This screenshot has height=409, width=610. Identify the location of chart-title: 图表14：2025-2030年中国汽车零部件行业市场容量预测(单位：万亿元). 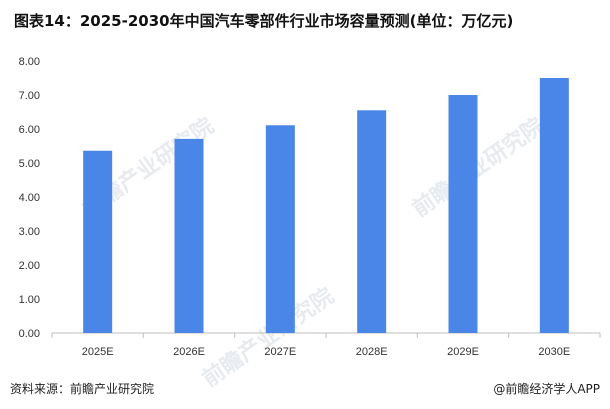
(264, 21).